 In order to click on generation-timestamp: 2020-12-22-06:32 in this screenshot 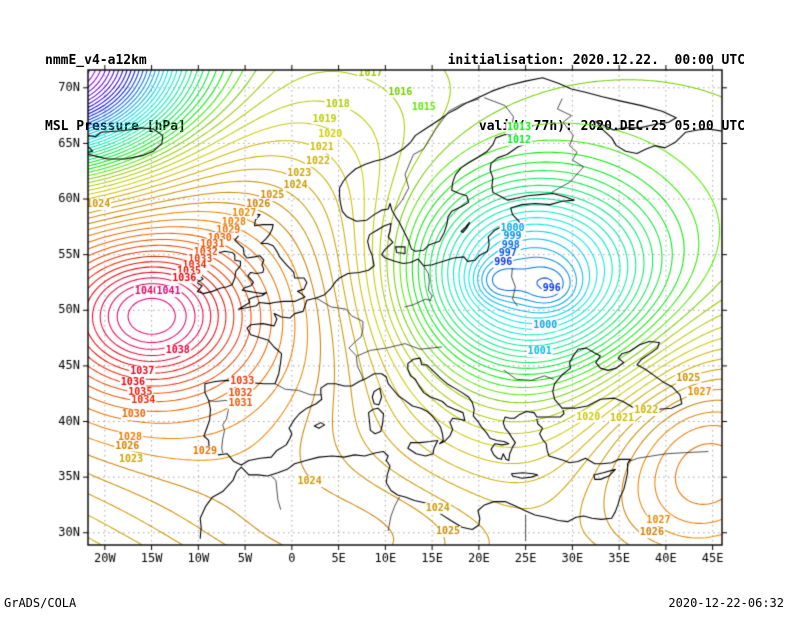, I will do `click(726, 603)`.